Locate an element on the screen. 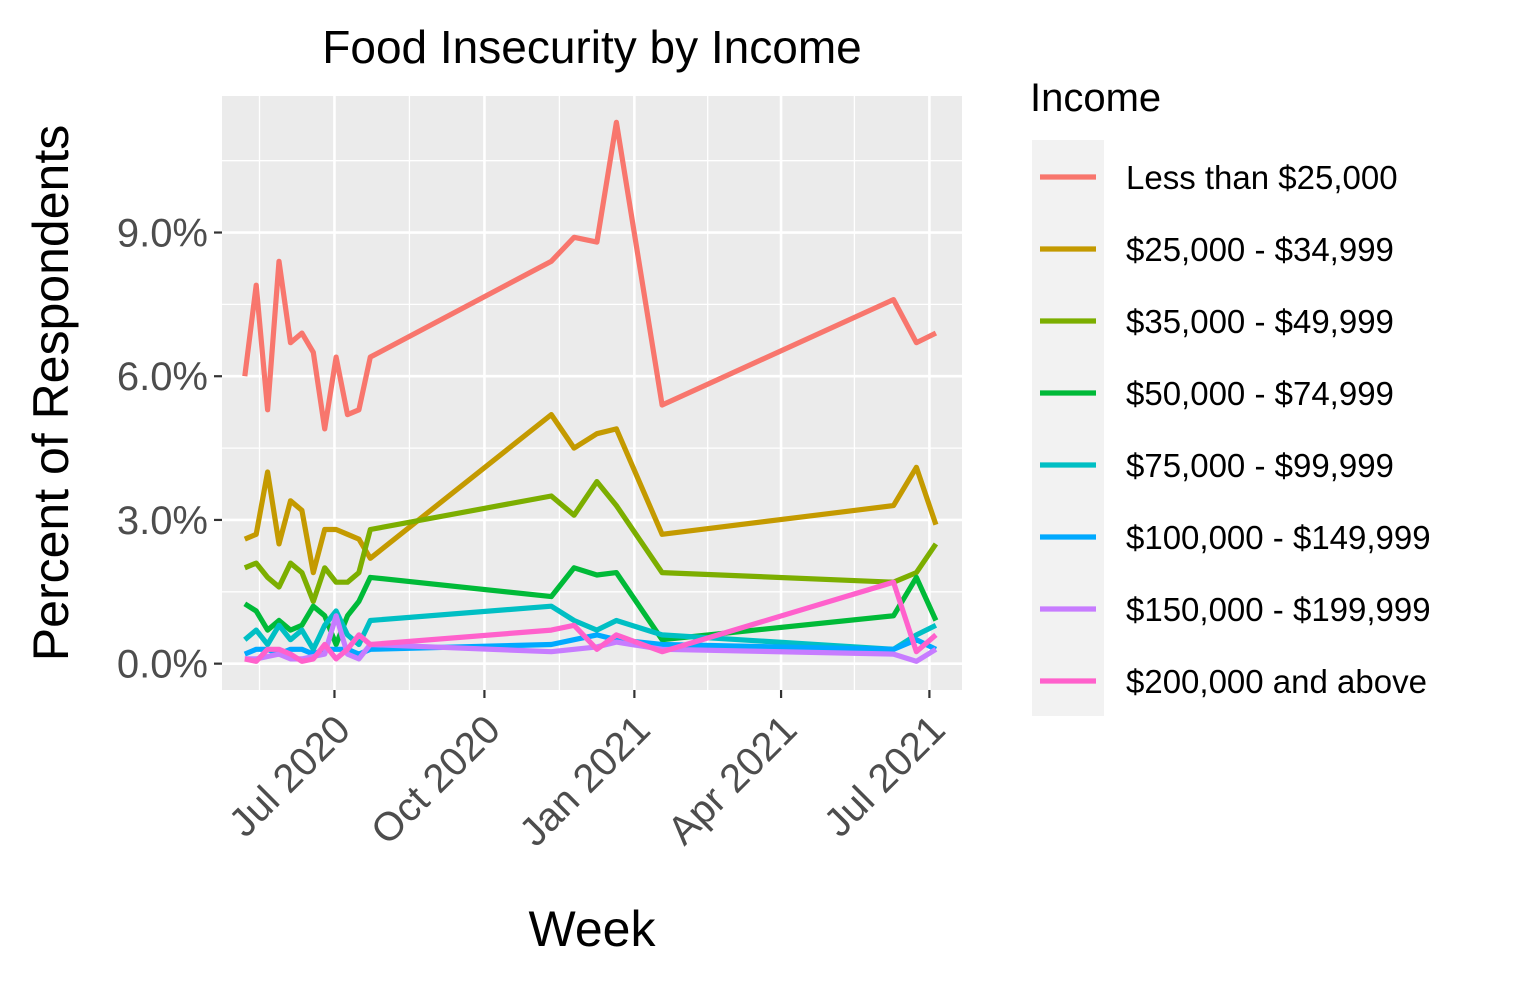 This screenshot has width=1518, height=981. legend-label: $50,000 - $74,999 is located at coordinates (1260, 393).